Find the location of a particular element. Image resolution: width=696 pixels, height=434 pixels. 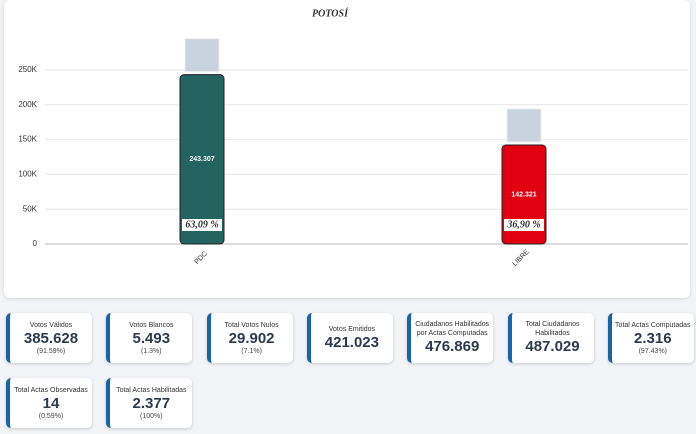

card-value: 29.902 is located at coordinates (251, 338).